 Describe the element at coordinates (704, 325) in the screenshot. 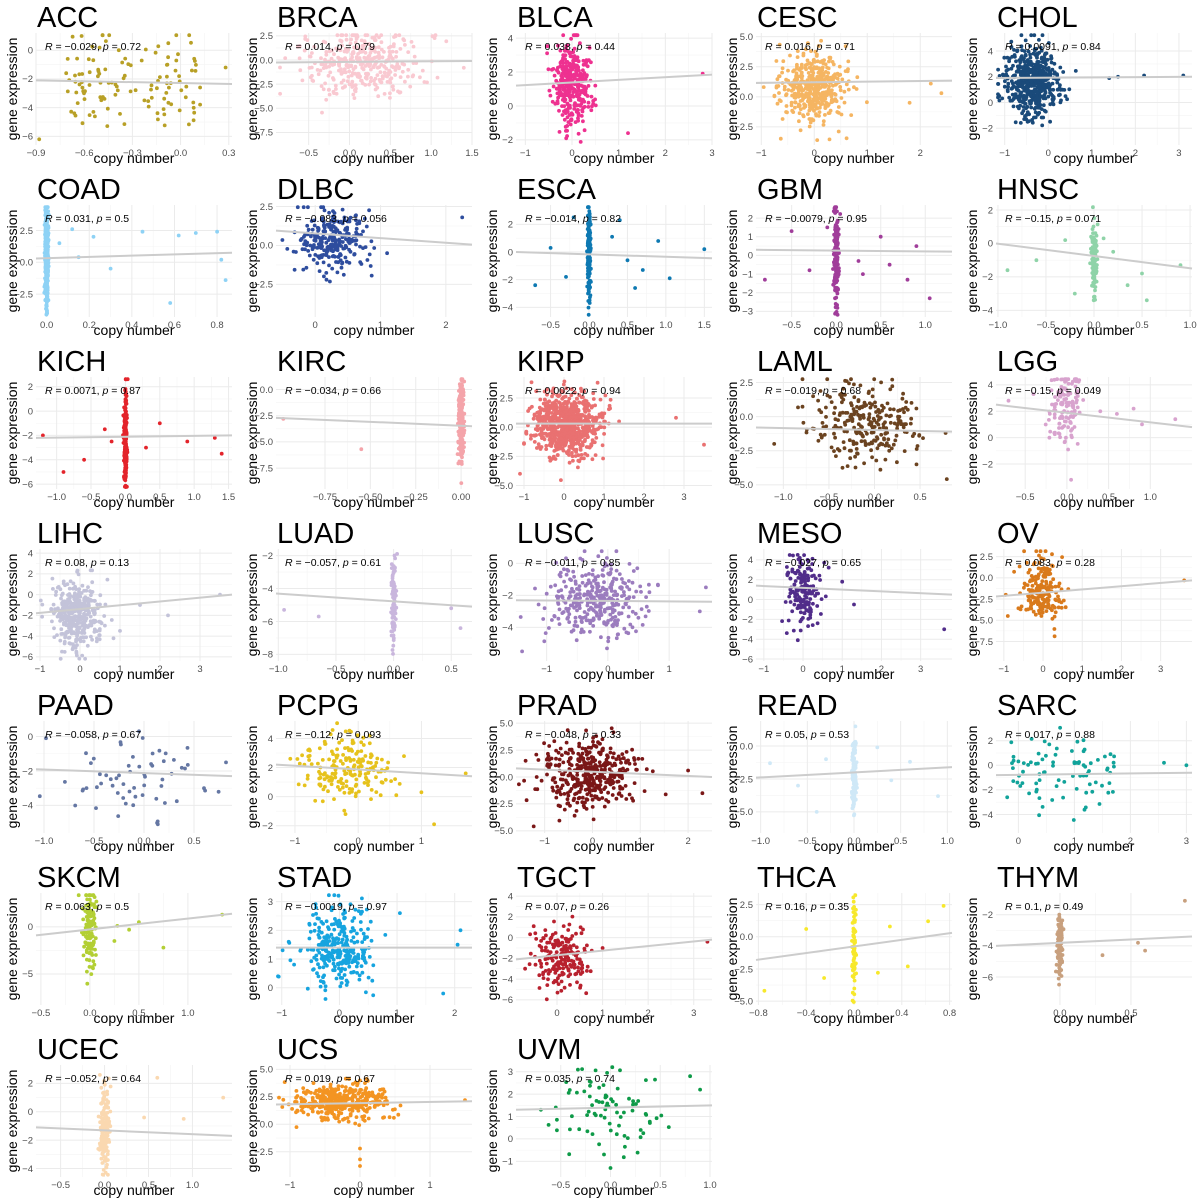

I see `x-tick-label: 1.5` at that location.